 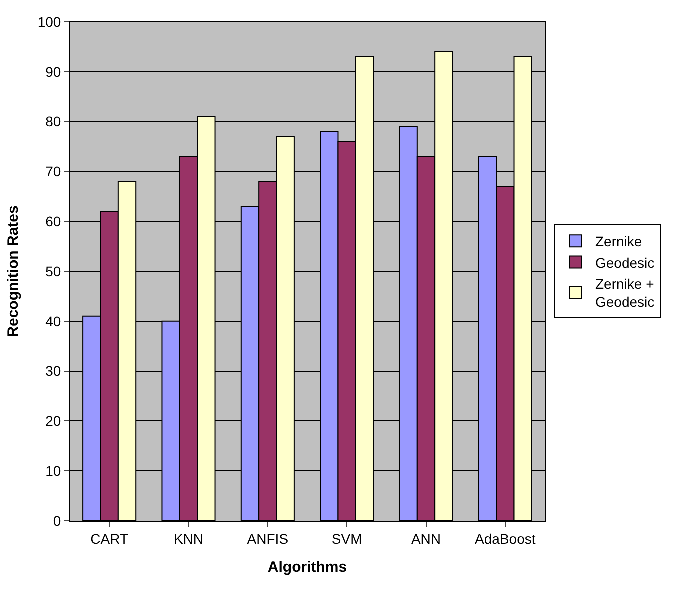 I want to click on x-tick-label: SVM, so click(x=347, y=538).